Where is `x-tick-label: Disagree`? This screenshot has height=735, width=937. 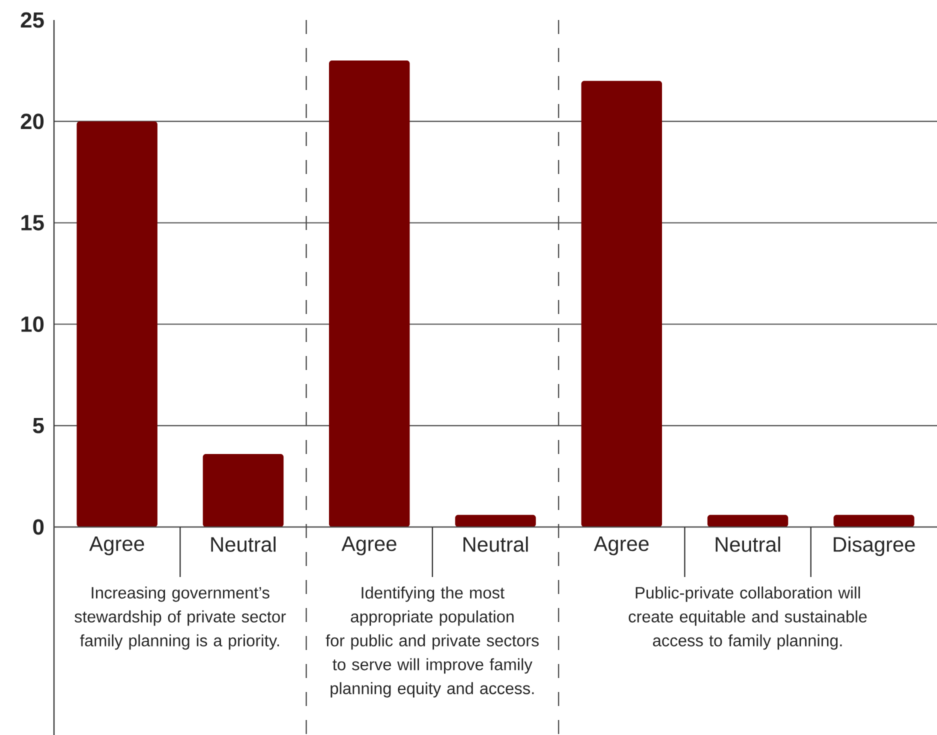 x-tick-label: Disagree is located at coordinates (874, 546).